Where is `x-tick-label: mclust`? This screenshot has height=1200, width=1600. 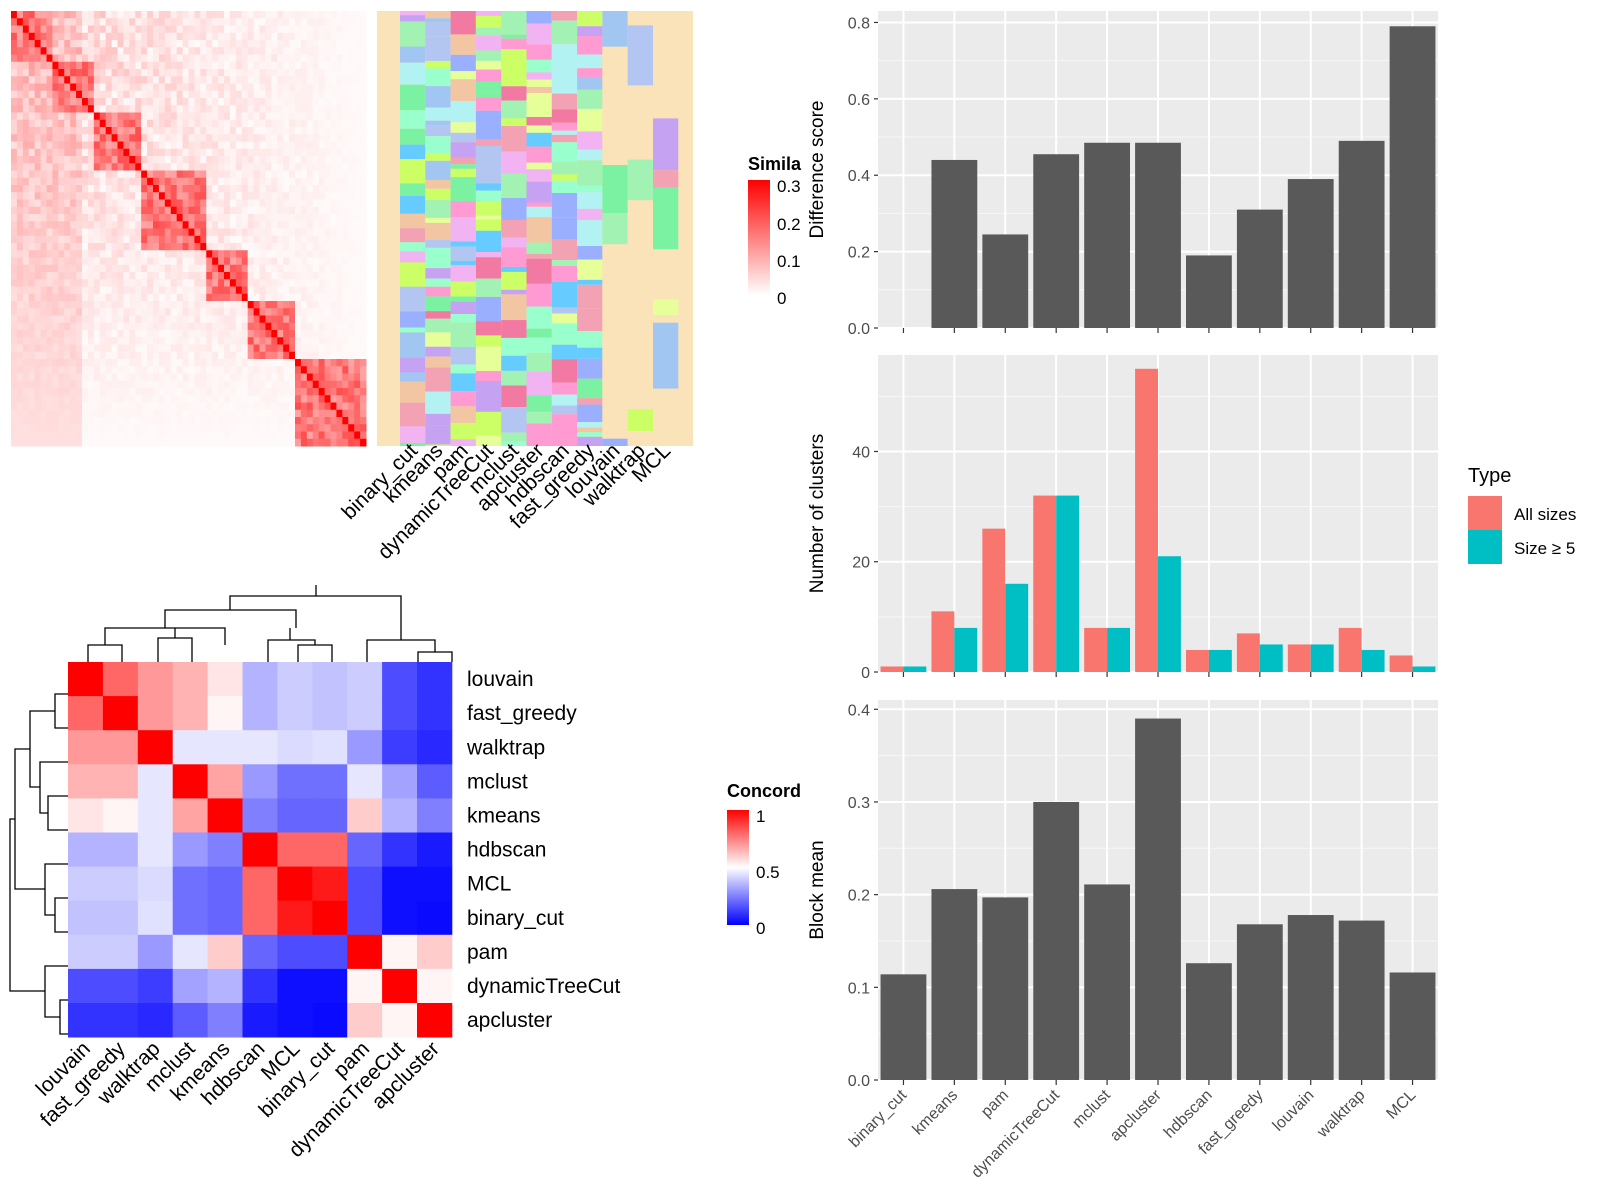 x-tick-label: mclust is located at coordinates (1091, 1108).